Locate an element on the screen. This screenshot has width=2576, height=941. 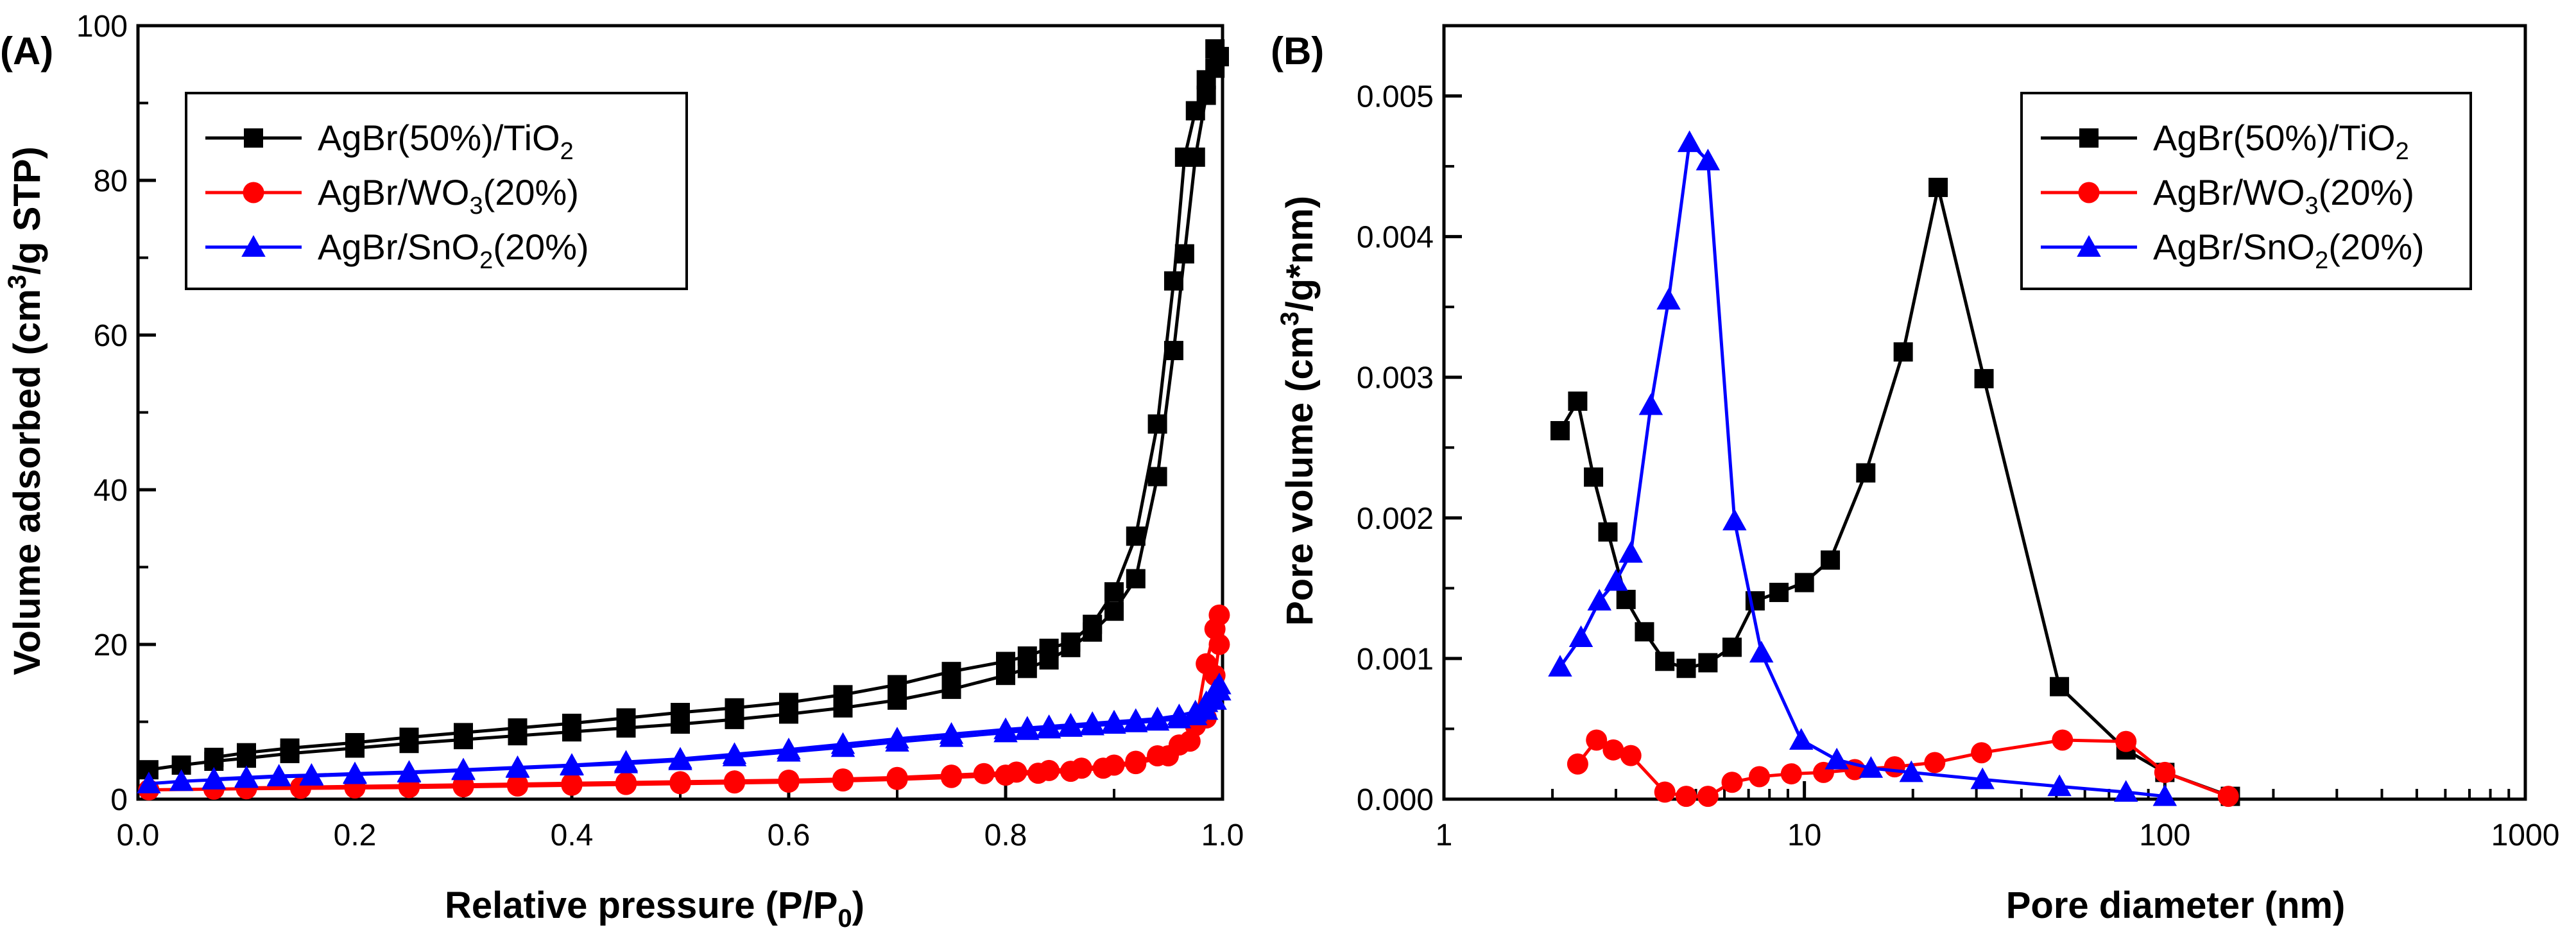
y-tick-label: 60 is located at coordinates (111, 336).